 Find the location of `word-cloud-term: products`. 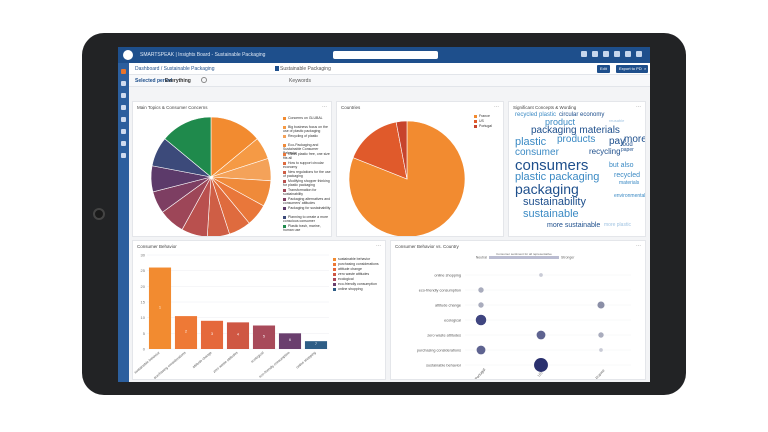

word-cloud-term: products is located at coordinates (576, 139).